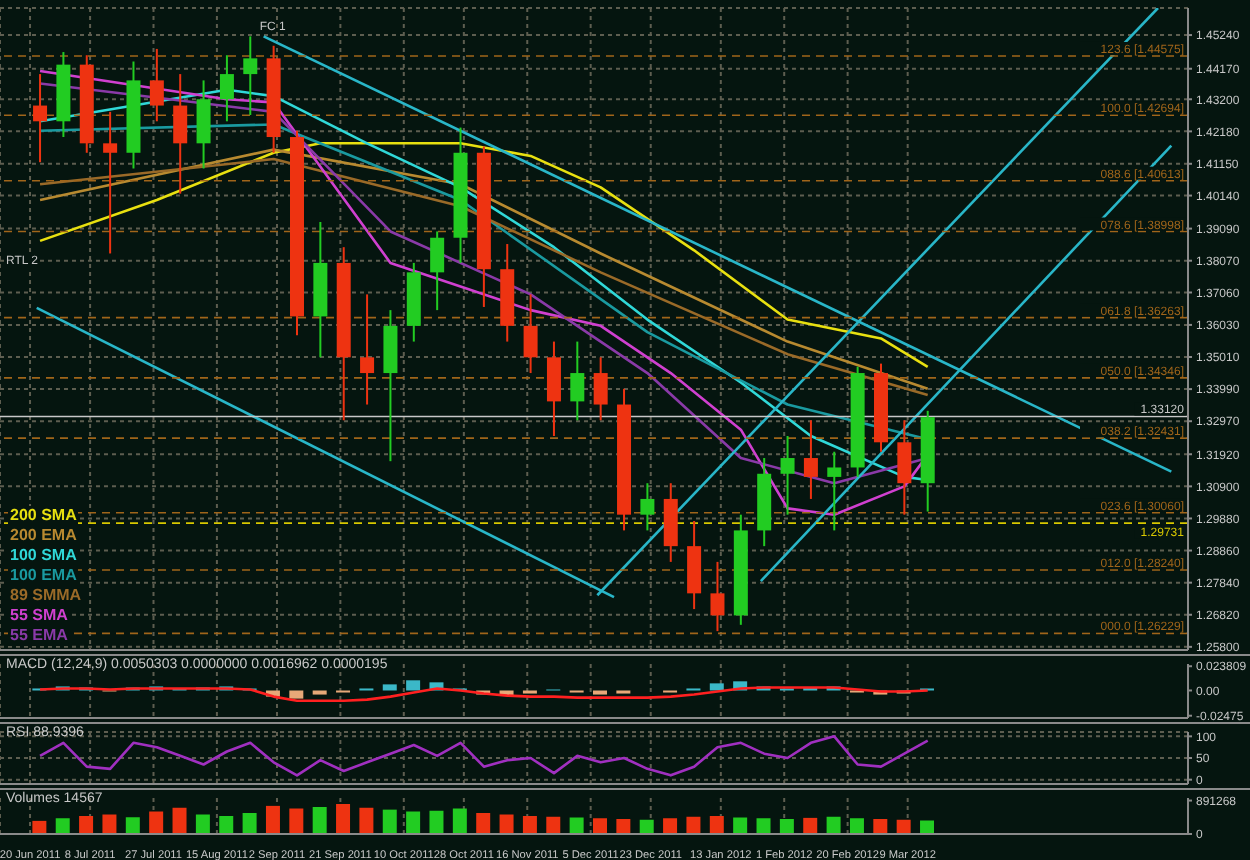 This screenshot has width=1250, height=860. Describe the element at coordinates (39, 616) in the screenshot. I see `text: 55 SMA` at that location.